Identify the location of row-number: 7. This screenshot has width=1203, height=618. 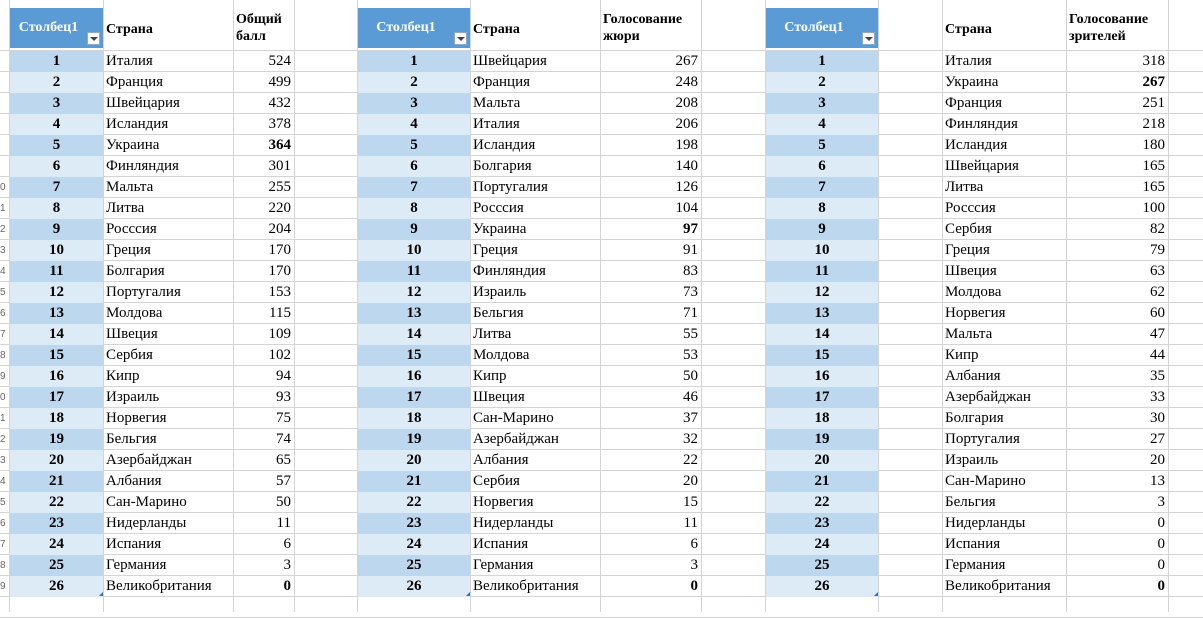
(3, 334).